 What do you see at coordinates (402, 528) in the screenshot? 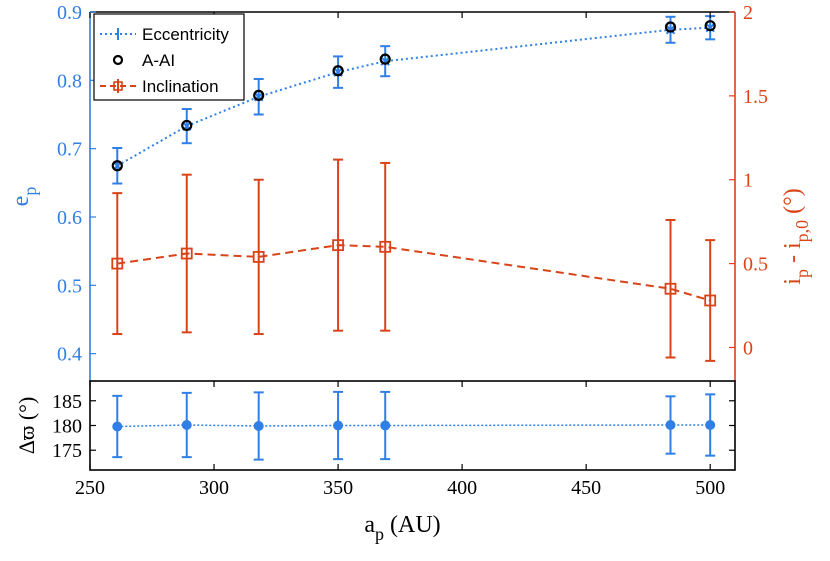
I see `x-axis-label: ap (AU)` at bounding box center [402, 528].